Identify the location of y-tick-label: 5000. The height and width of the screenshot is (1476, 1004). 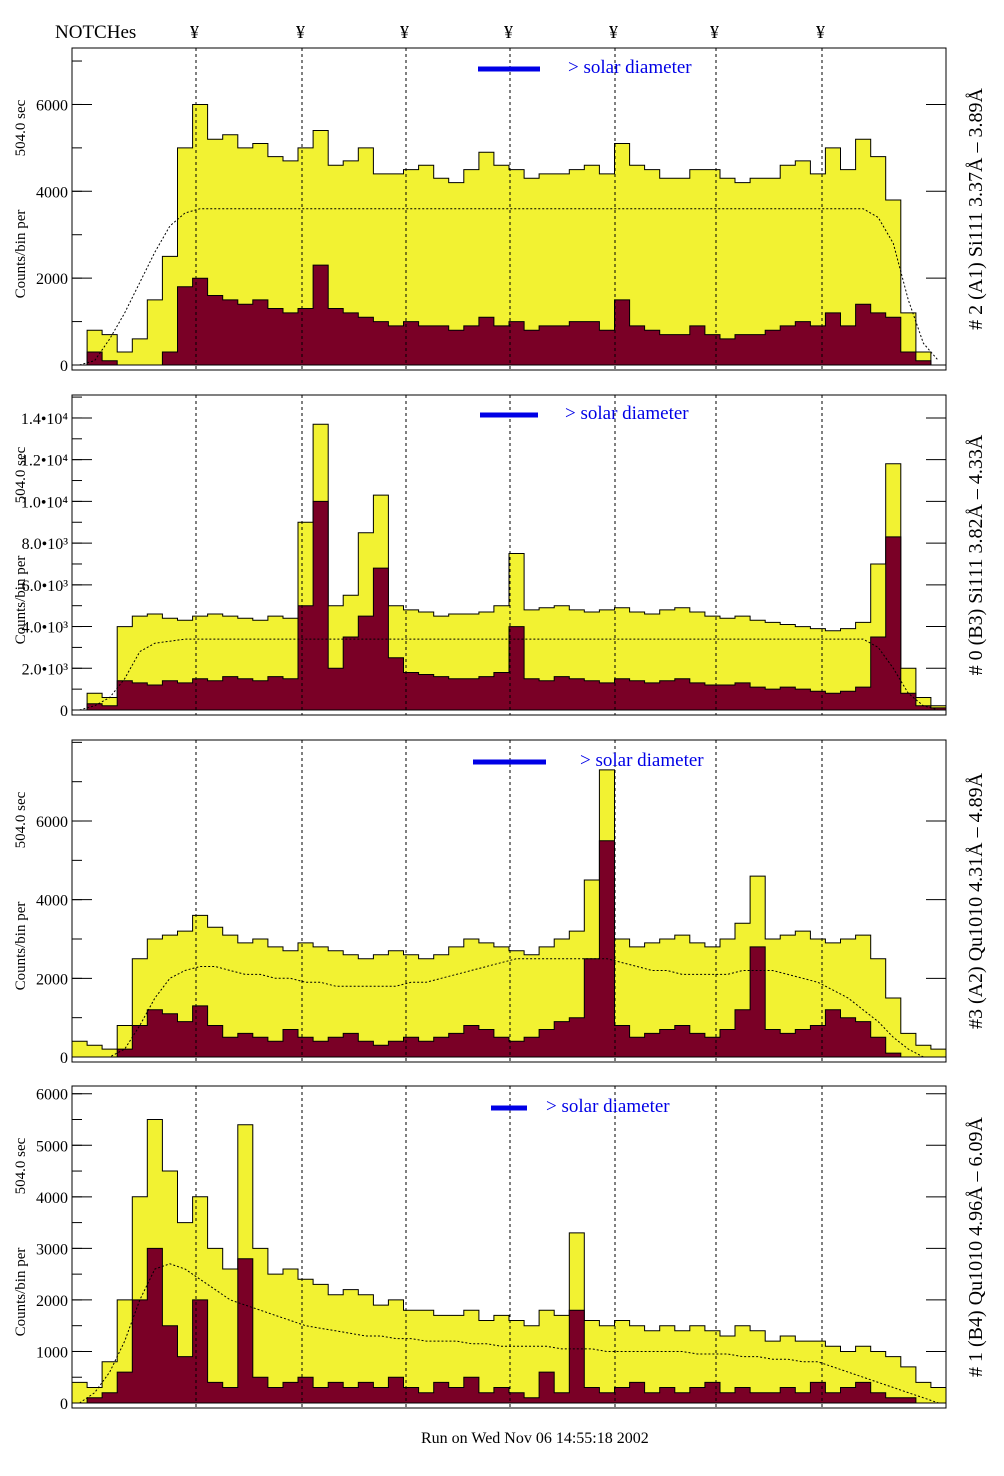
(52, 1146).